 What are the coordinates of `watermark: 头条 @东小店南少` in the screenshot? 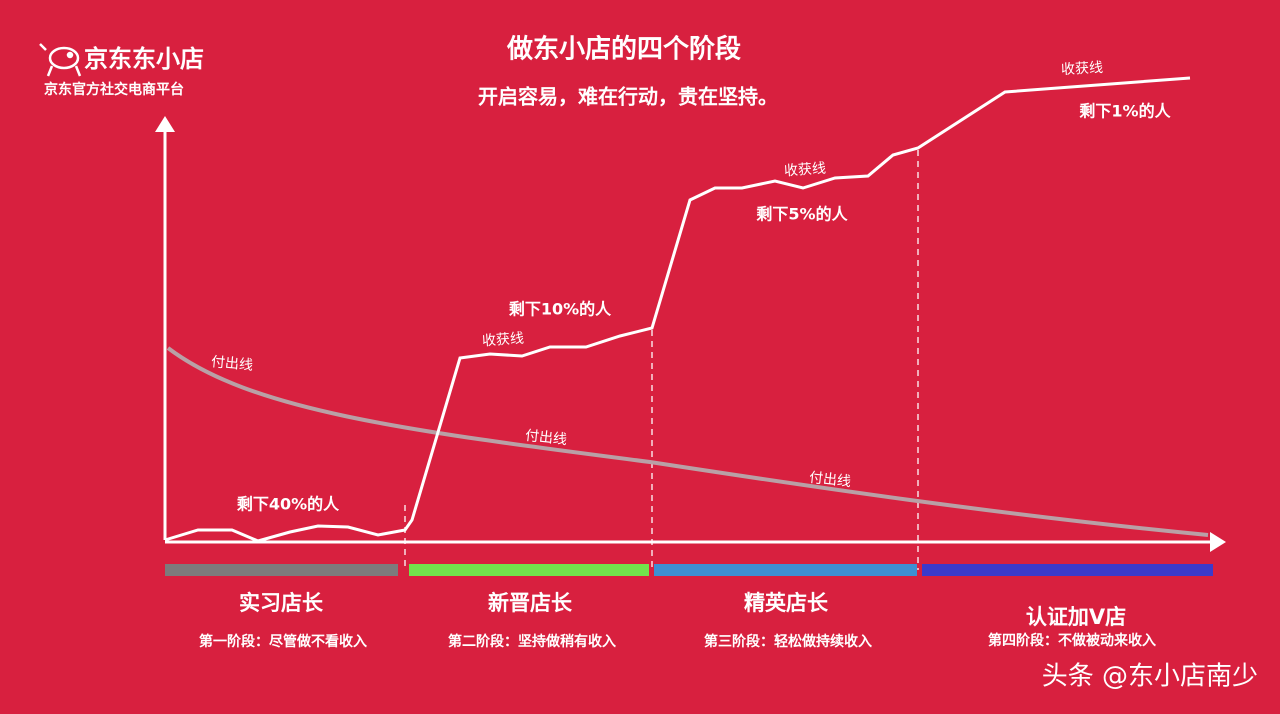 It's located at (1150, 677).